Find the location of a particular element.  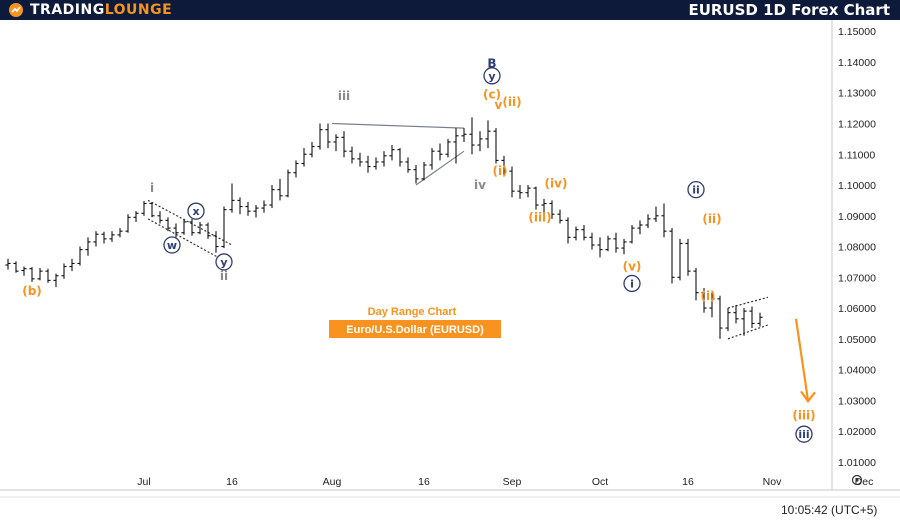

chart-title: EURUSD 1D Forex Chart is located at coordinates (789, 10).